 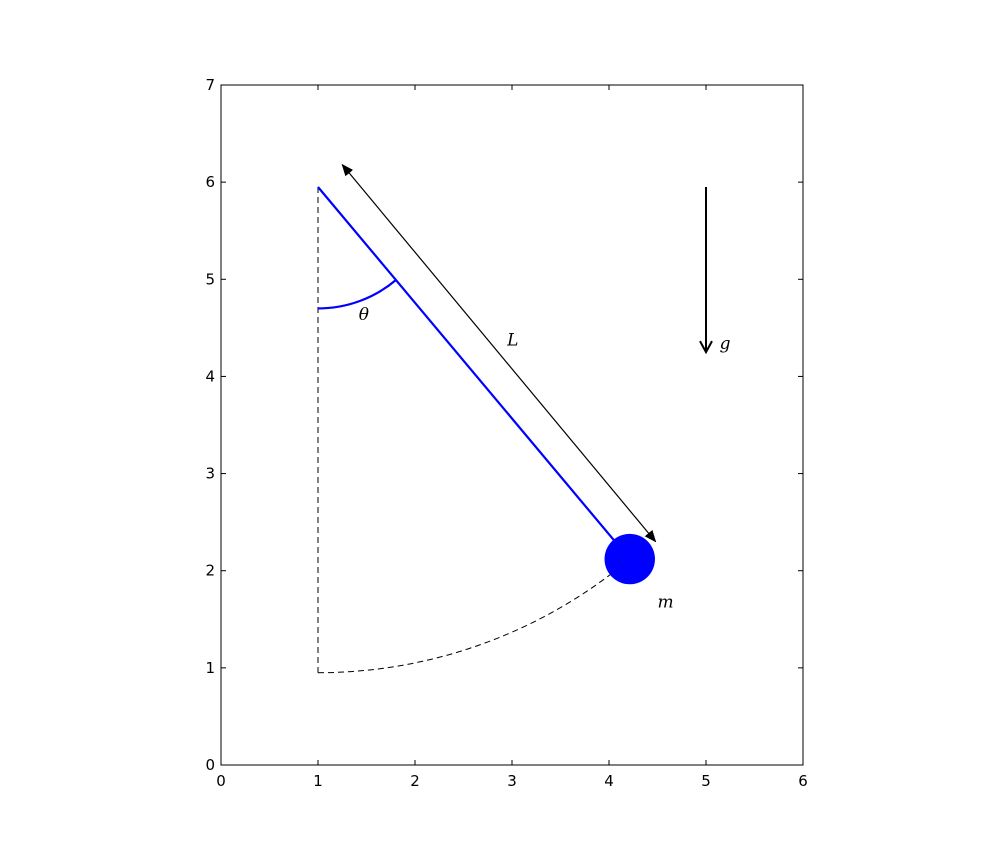 I want to click on y-tick-label: 2, so click(x=210, y=571).